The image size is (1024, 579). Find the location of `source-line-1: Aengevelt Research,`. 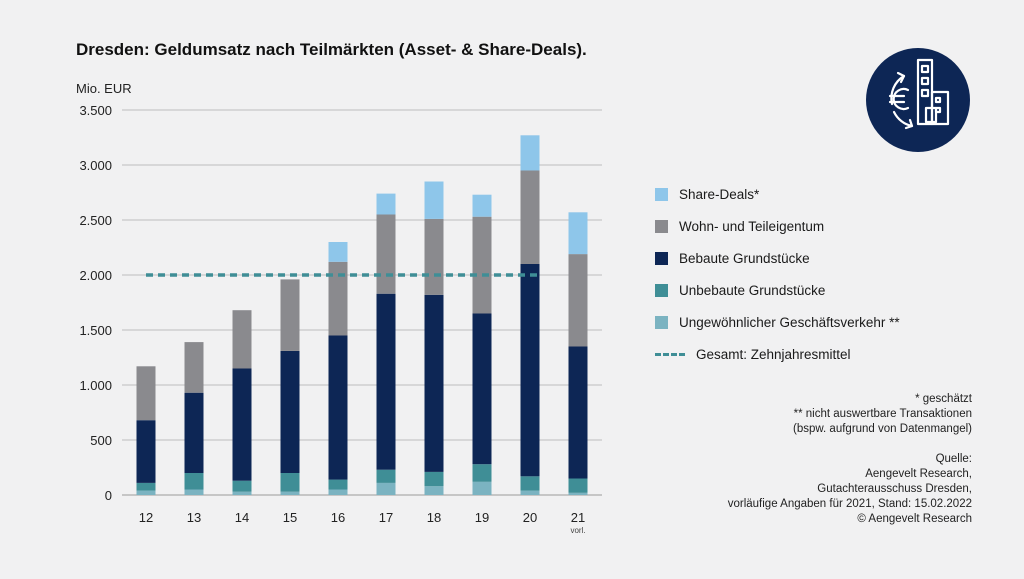

source-line-1: Aengevelt Research, is located at coordinates (918, 474).